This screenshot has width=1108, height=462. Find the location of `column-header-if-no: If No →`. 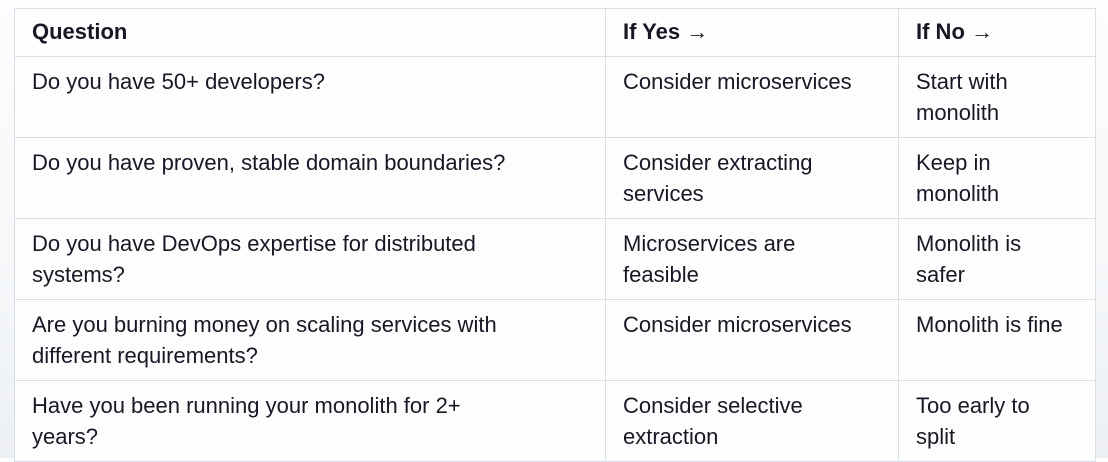

column-header-if-no: If No → is located at coordinates (997, 32).